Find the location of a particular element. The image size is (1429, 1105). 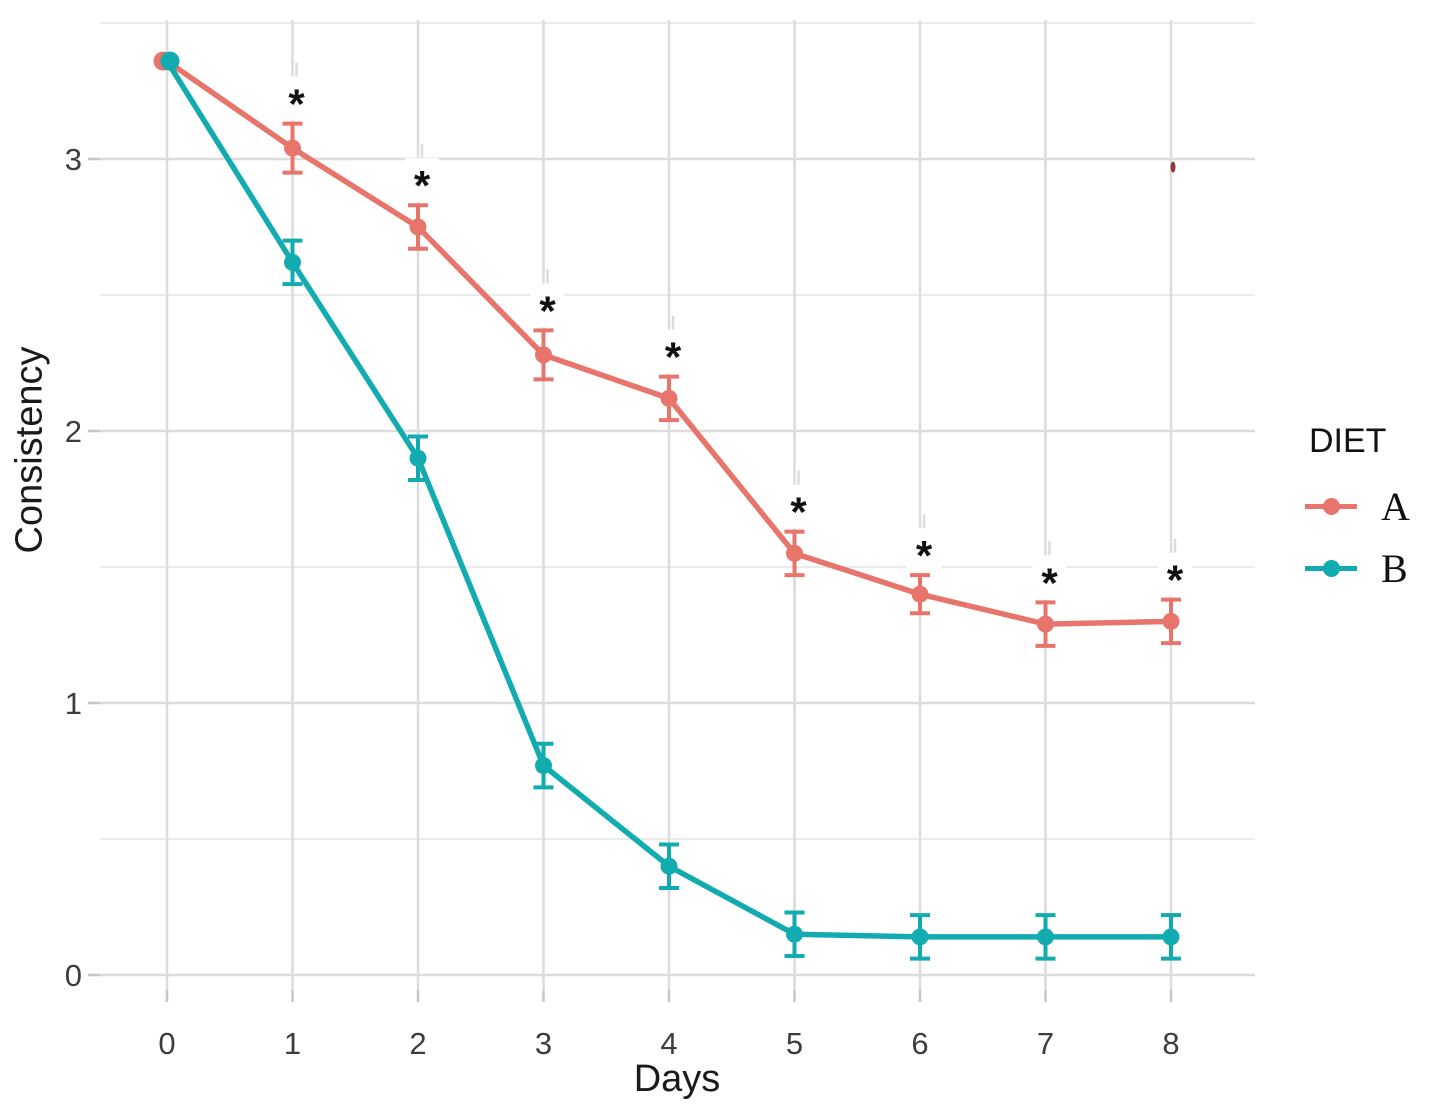

y-axis-title: Consistency is located at coordinates (29, 450).